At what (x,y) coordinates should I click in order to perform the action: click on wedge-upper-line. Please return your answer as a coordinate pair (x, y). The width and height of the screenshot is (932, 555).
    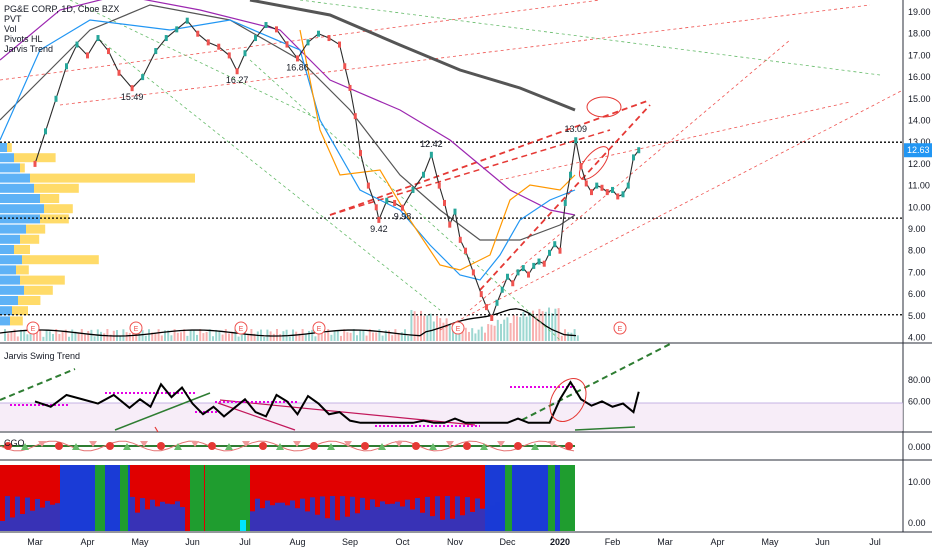
    Looking at the image, I should click on (490, 157).